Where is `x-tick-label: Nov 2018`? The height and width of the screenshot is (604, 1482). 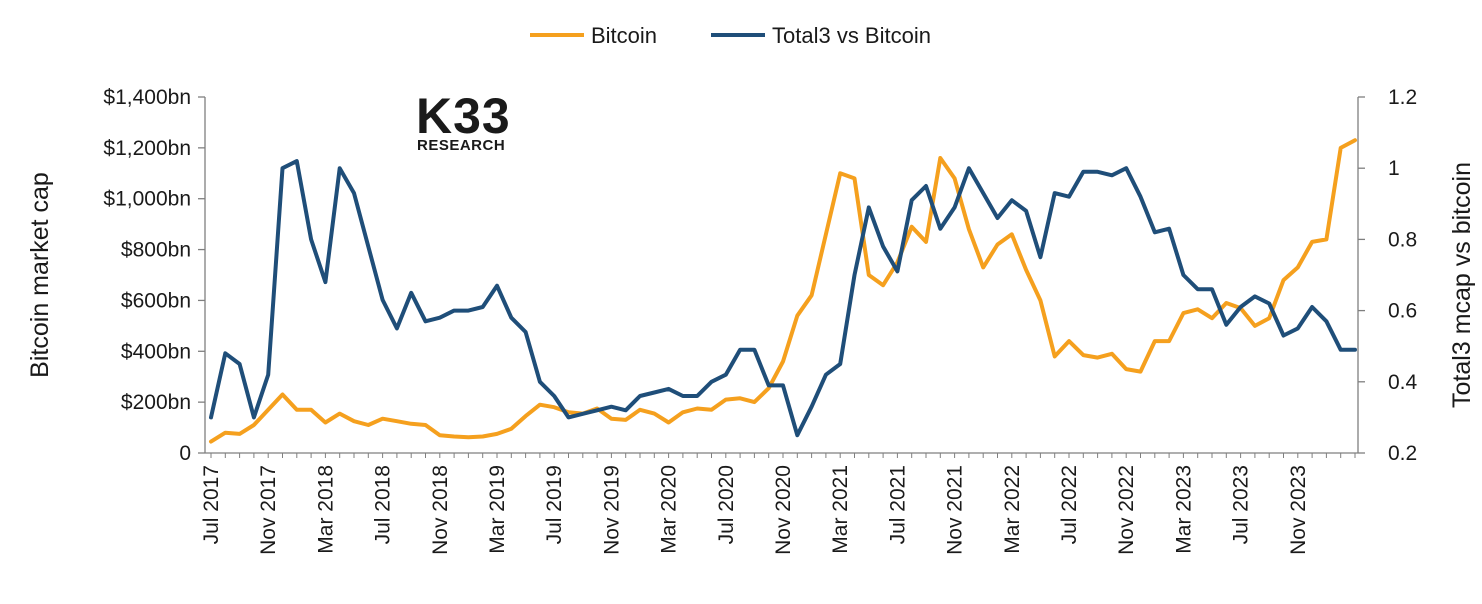 x-tick-label: Nov 2018 is located at coordinates (440, 510).